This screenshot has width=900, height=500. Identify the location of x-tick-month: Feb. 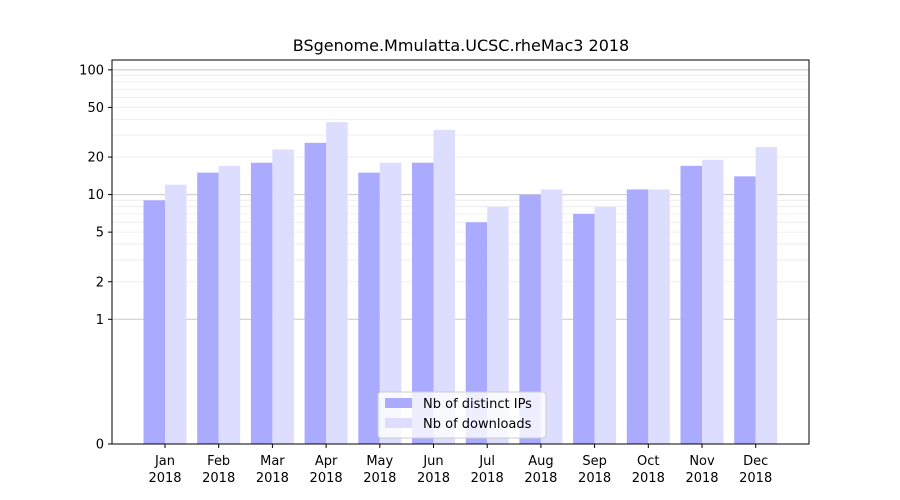
(218, 461).